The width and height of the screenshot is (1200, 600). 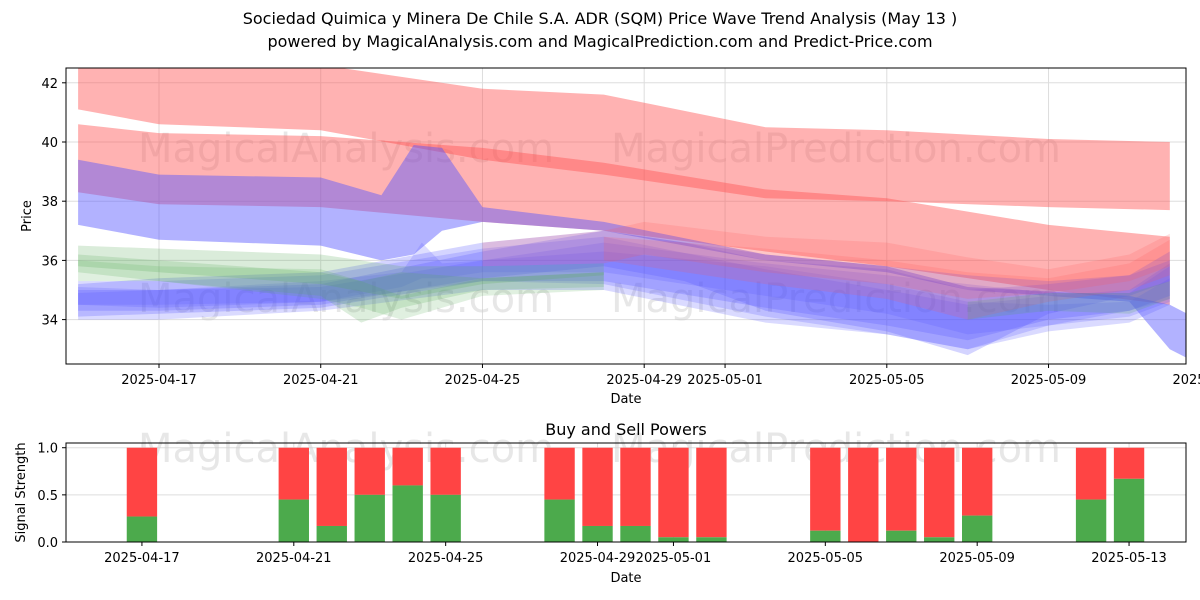 I want to click on watermark-left: MagicalAnalysis.com, so click(x=346, y=149).